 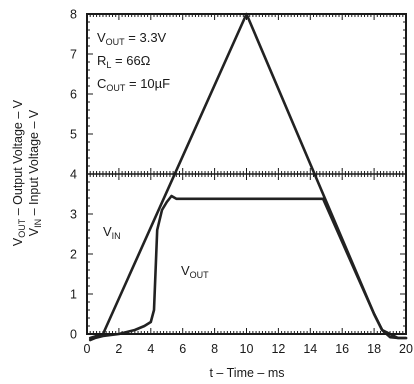 What do you see at coordinates (73, 15) in the screenshot?
I see `y-tick-label: 8` at bounding box center [73, 15].